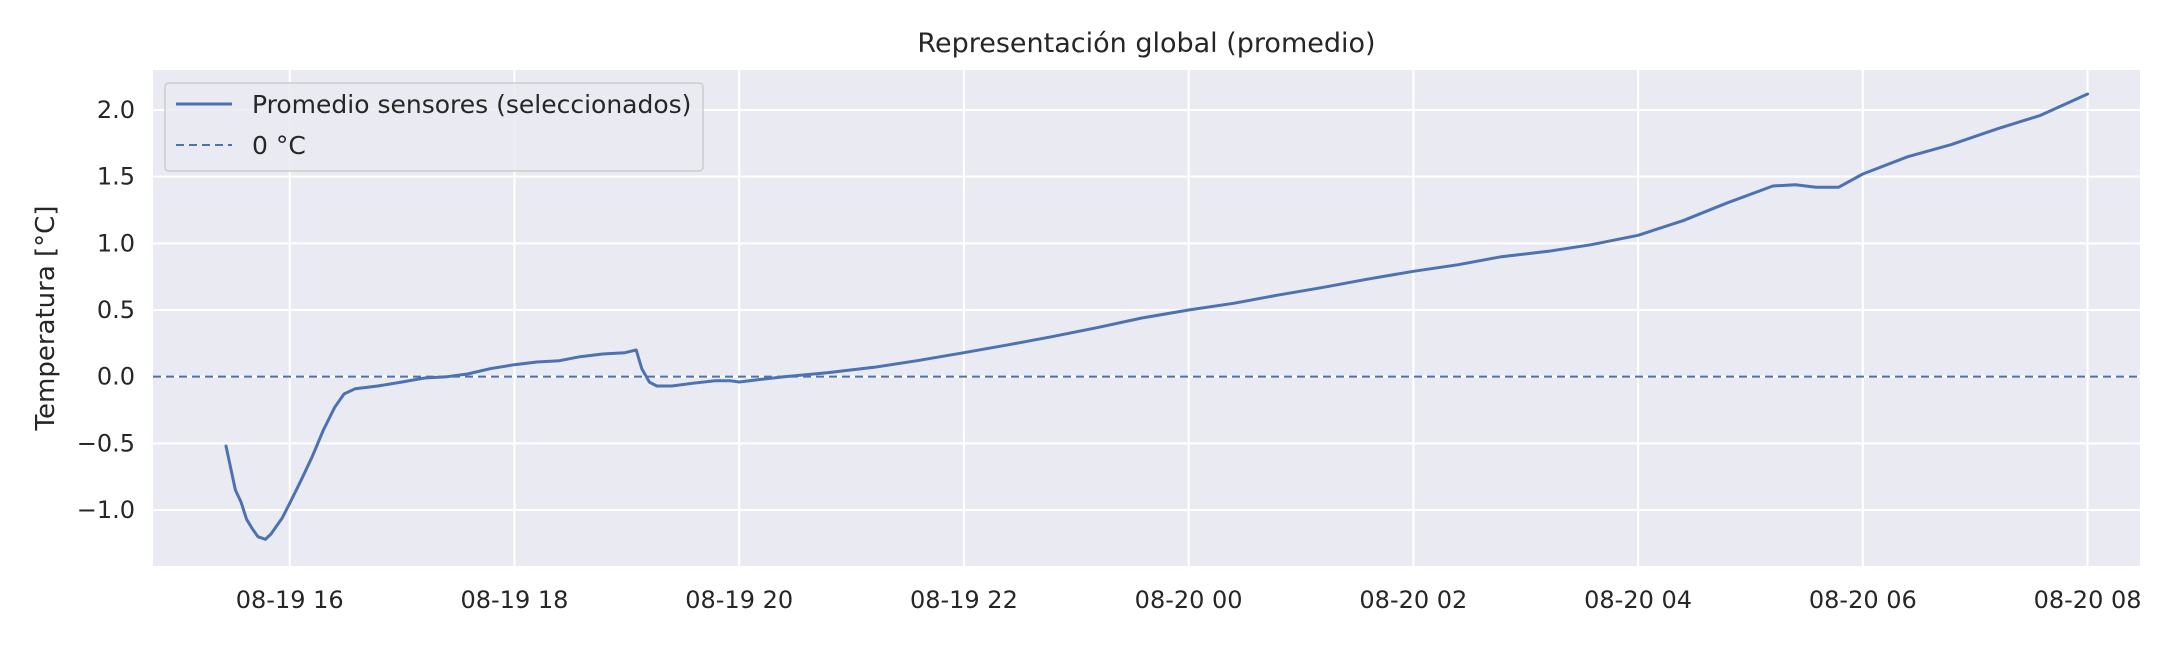 The width and height of the screenshot is (2160, 648). I want to click on legend-box, so click(434, 127).